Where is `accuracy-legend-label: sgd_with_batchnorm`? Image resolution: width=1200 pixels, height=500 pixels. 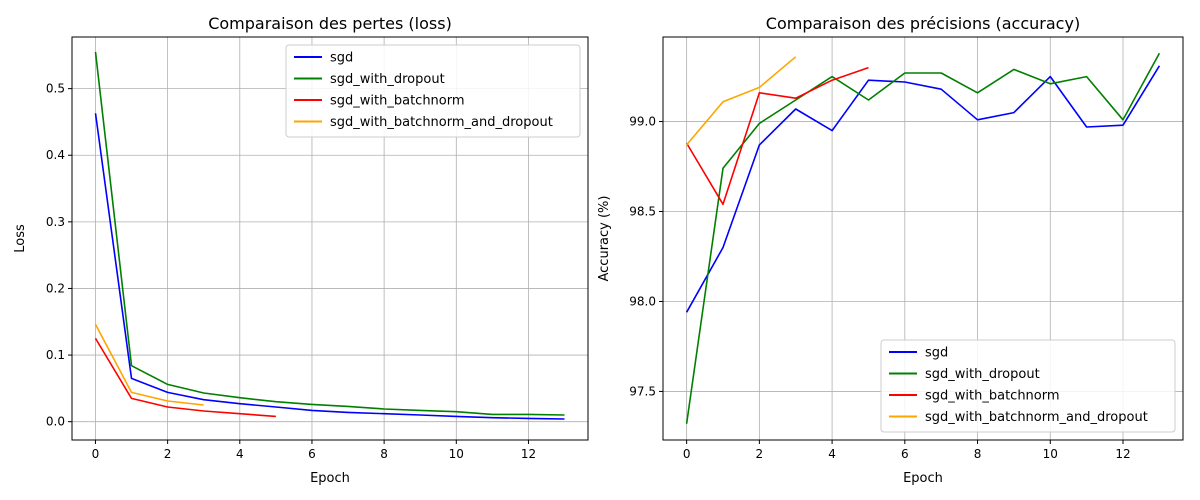
accuracy-legend-label: sgd_with_batchnorm is located at coordinates (992, 396).